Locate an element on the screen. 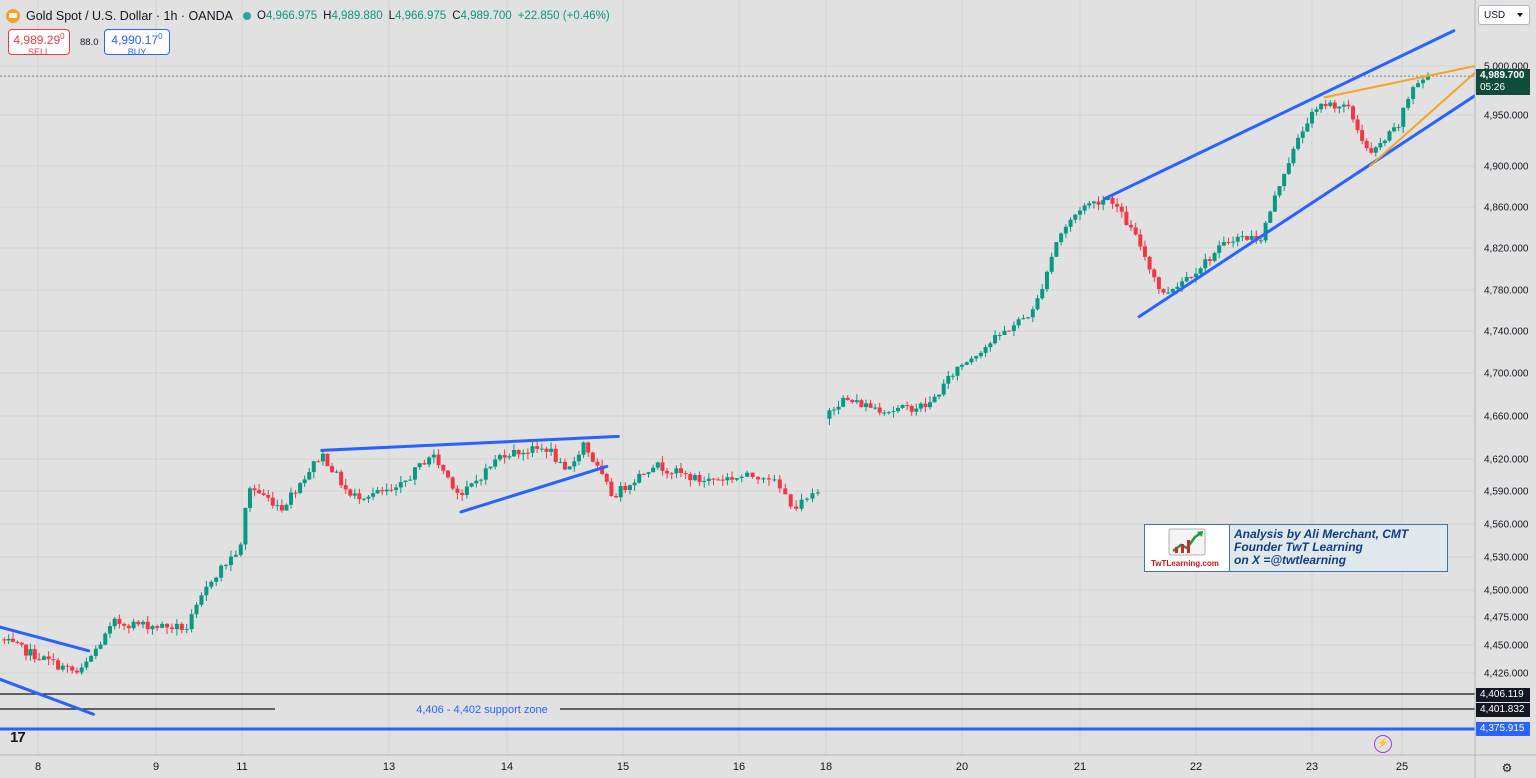 The height and width of the screenshot is (778, 1536). buy-button: 4,990.170 BUY is located at coordinates (137, 43).